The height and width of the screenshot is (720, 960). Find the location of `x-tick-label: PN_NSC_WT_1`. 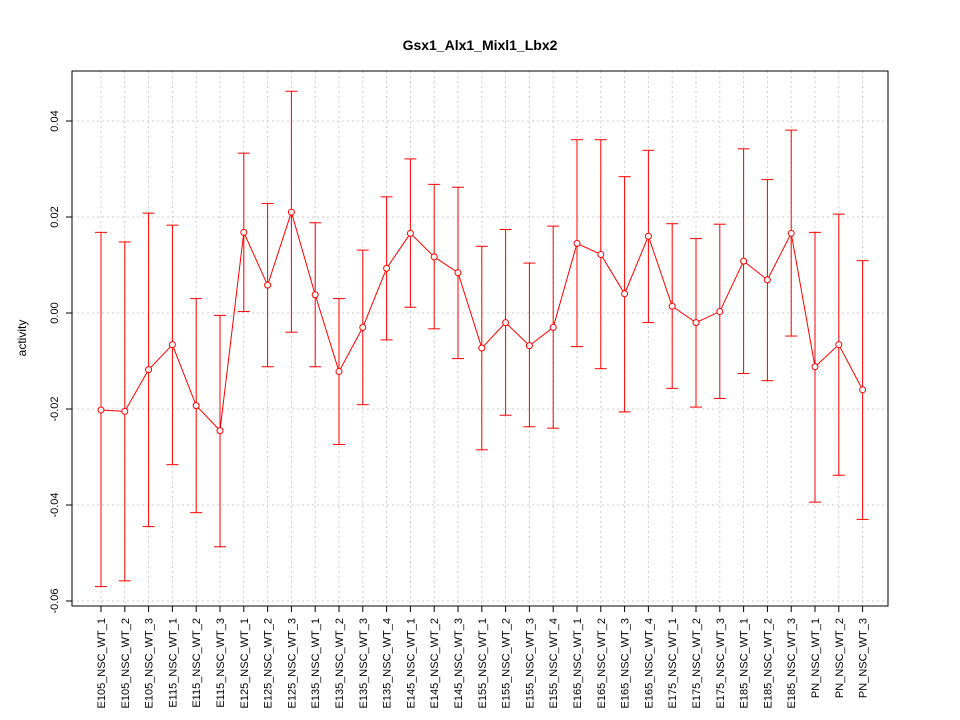

x-tick-label: PN_NSC_WT_1 is located at coordinates (816, 658).